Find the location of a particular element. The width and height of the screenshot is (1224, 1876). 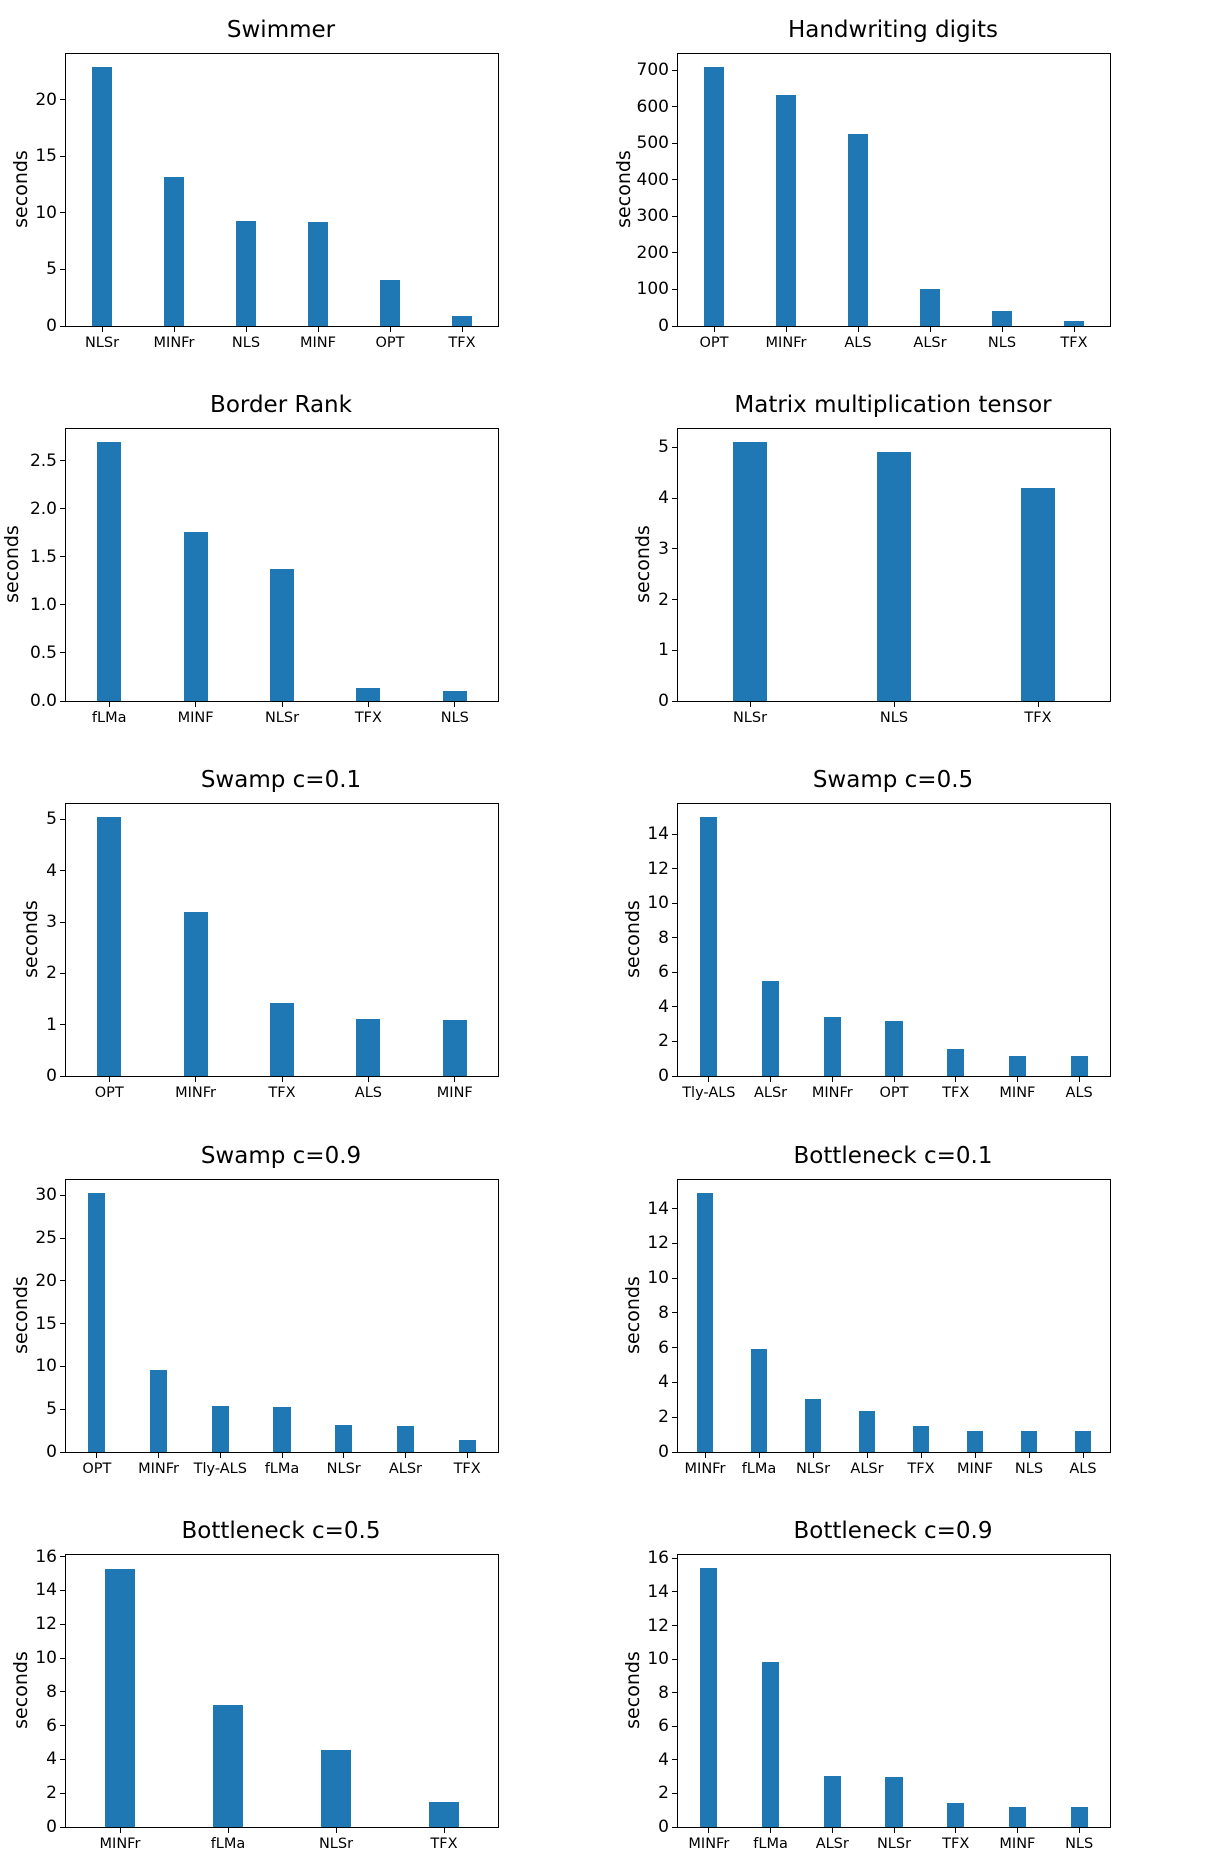

x-tick-label: OPT is located at coordinates (390, 343).